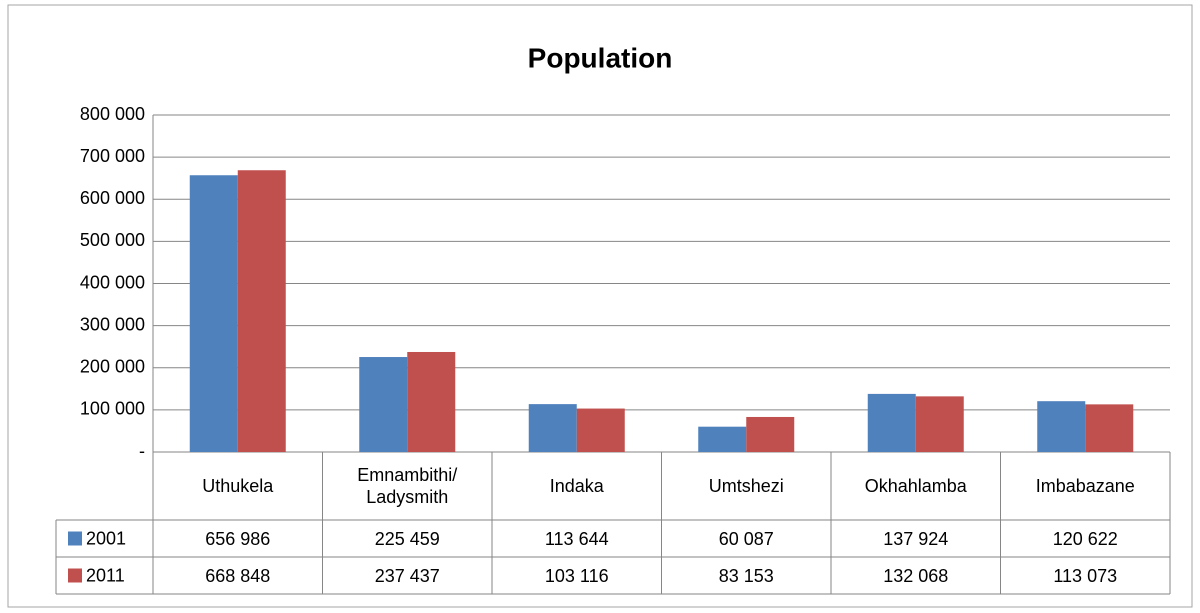  What do you see at coordinates (746, 538) in the screenshot?
I see `data-label: 60 087` at bounding box center [746, 538].